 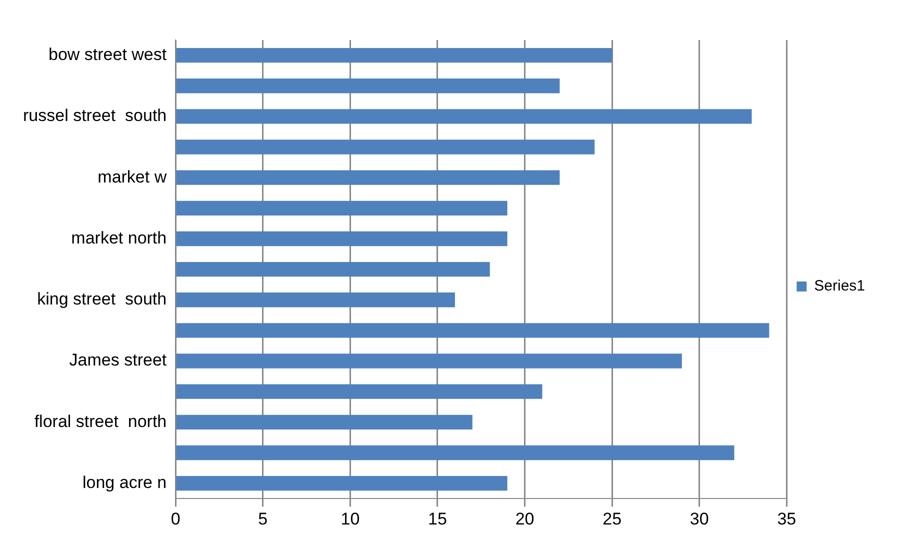 What do you see at coordinates (786, 518) in the screenshot?
I see `x-tick-label: 35` at bounding box center [786, 518].